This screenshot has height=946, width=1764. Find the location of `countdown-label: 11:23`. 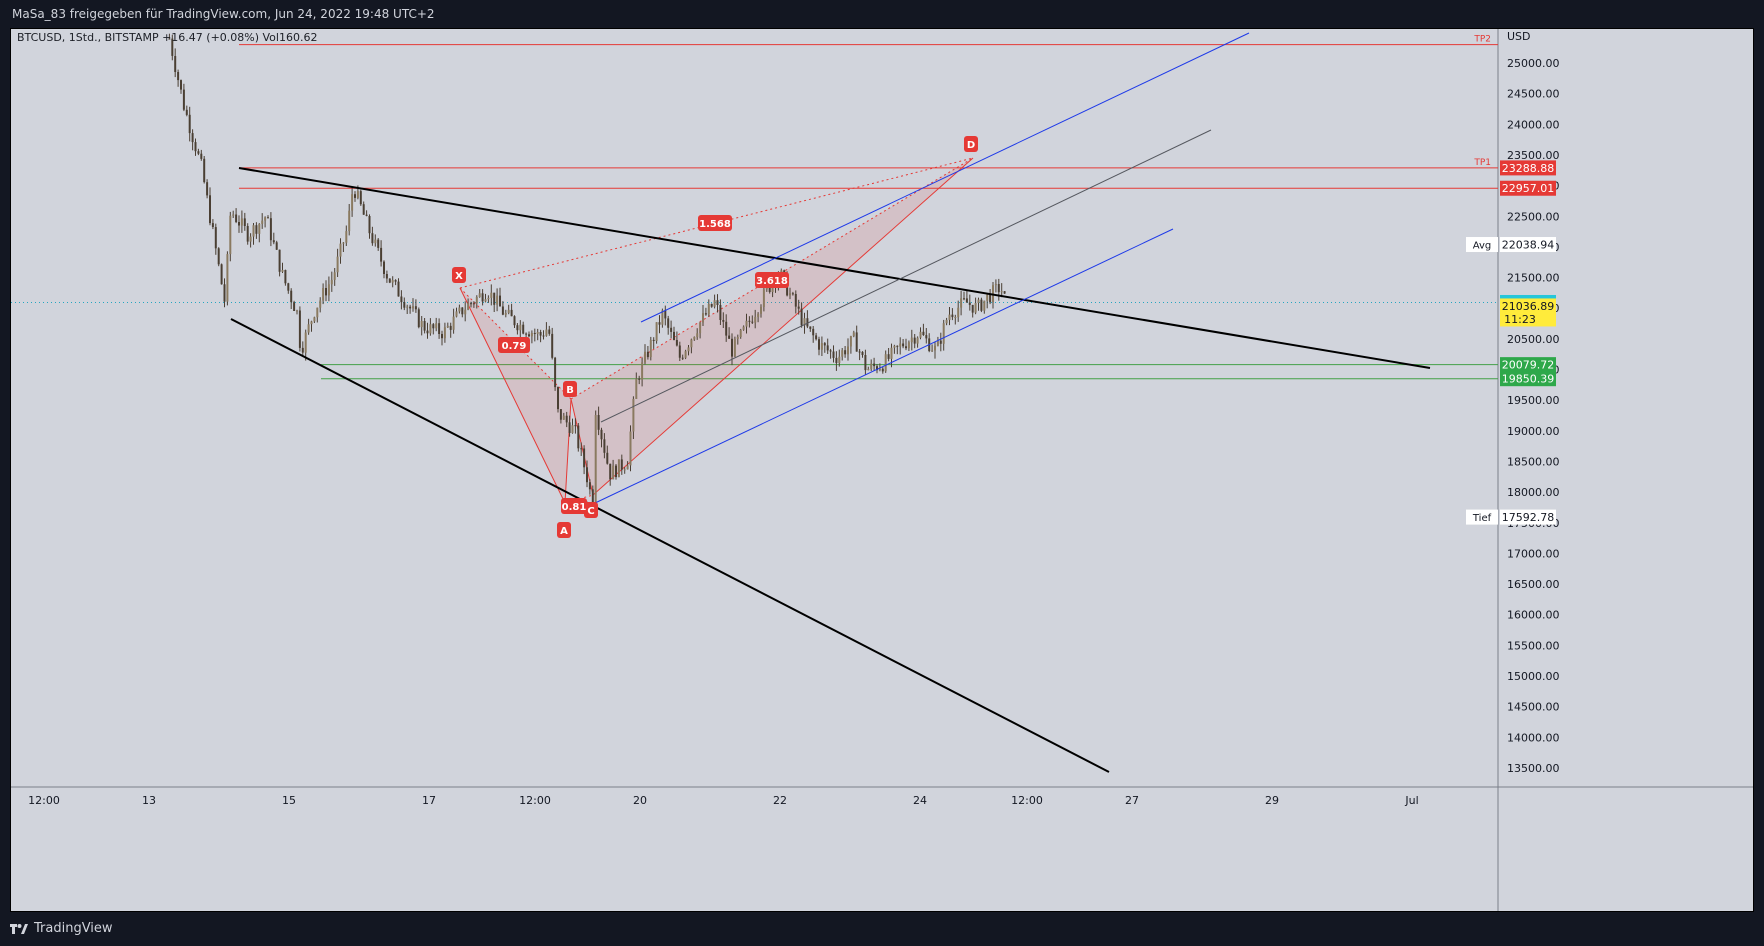

countdown-label: 11:23 is located at coordinates (1520, 319).